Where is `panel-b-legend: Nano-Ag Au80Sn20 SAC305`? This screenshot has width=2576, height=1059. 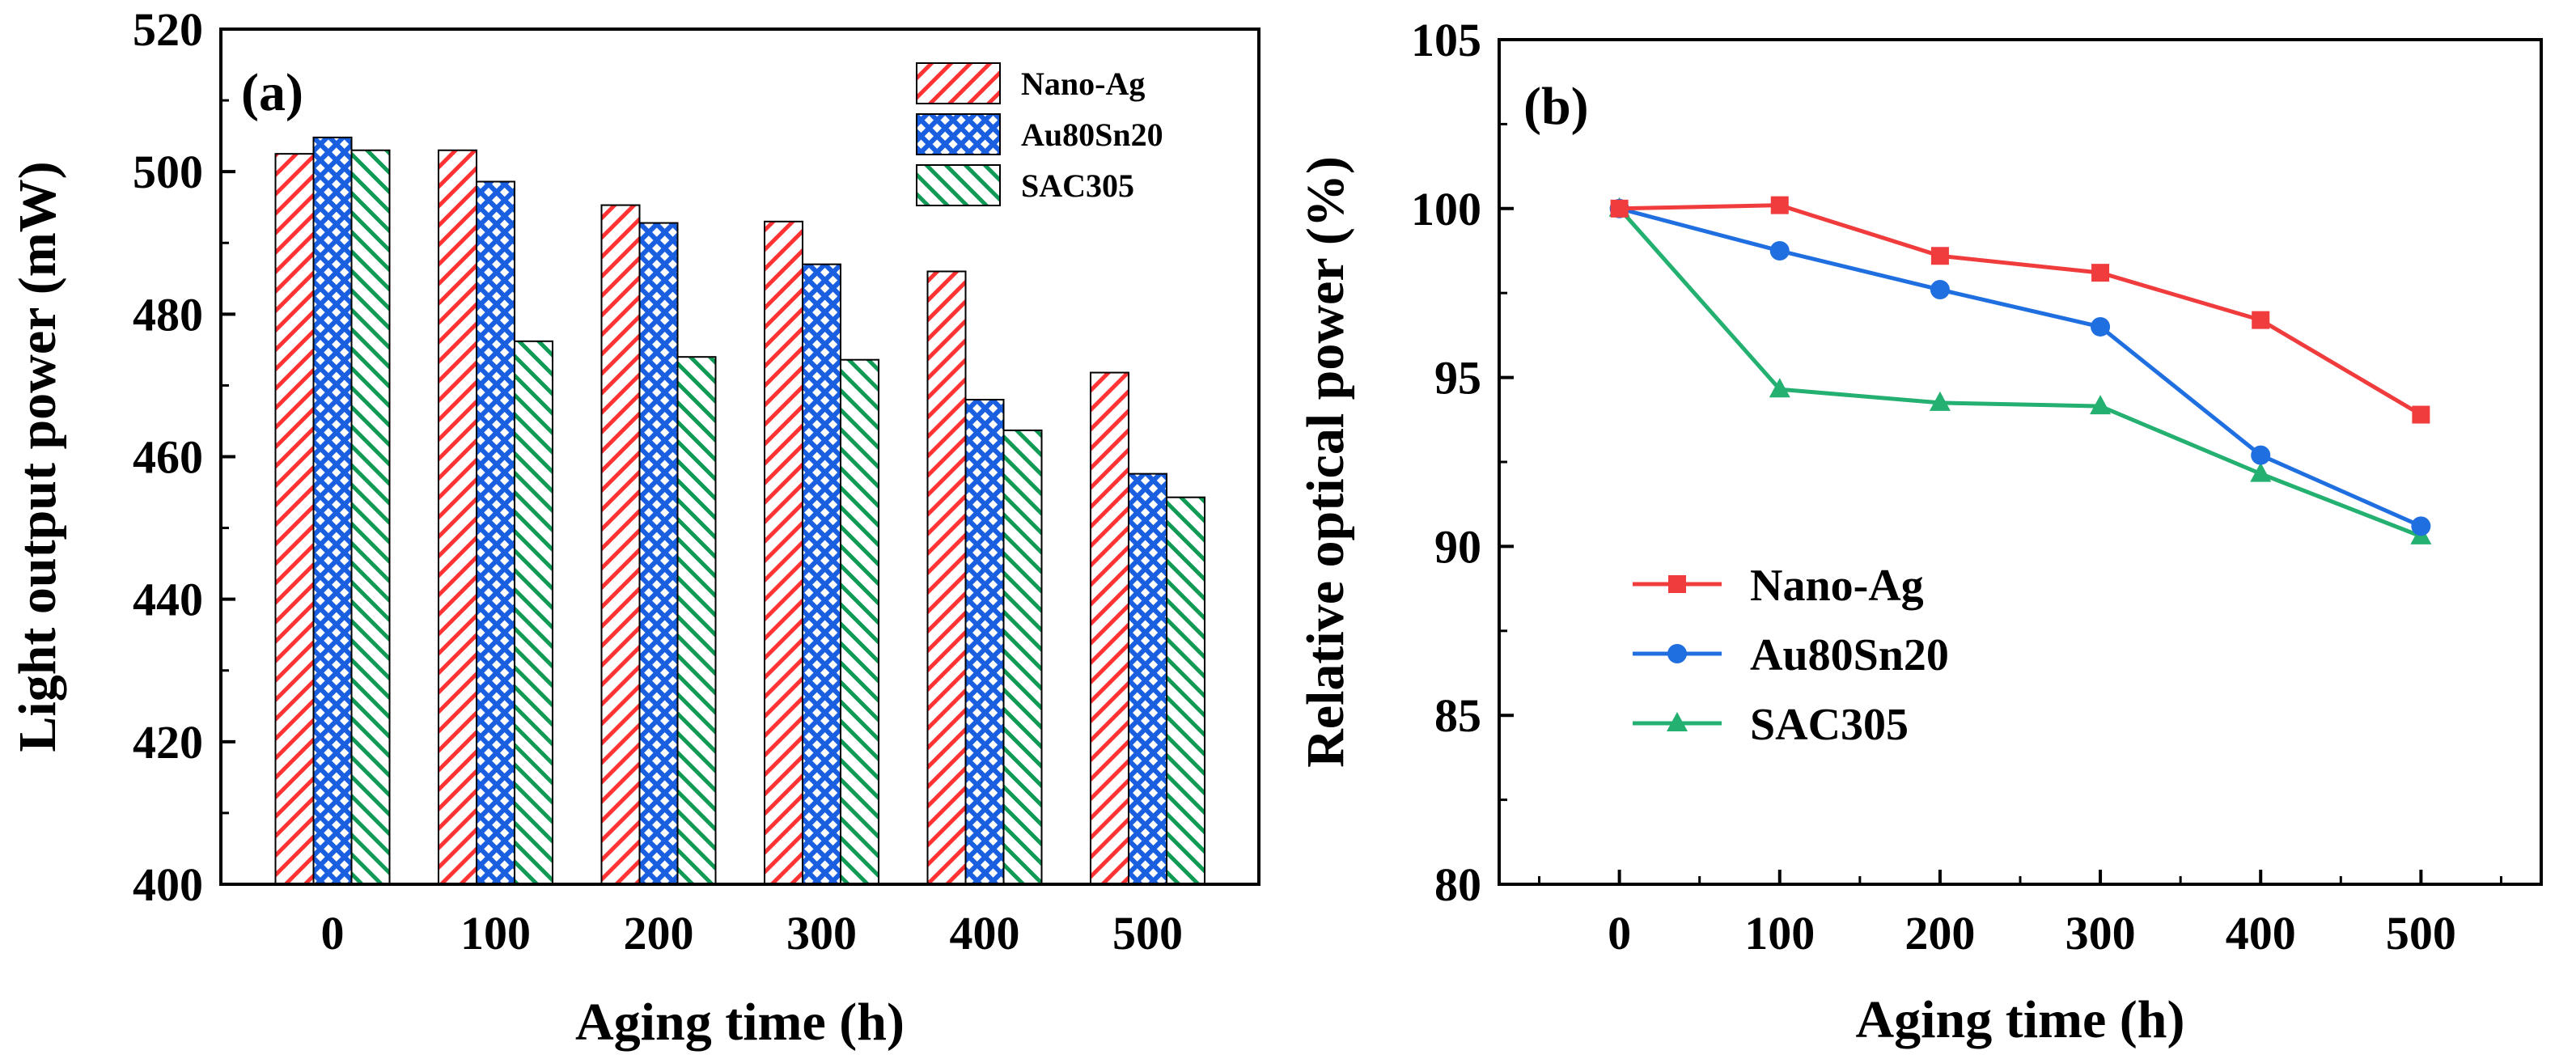 panel-b-legend: Nano-Ag Au80Sn20 SAC305 is located at coordinates (1791, 655).